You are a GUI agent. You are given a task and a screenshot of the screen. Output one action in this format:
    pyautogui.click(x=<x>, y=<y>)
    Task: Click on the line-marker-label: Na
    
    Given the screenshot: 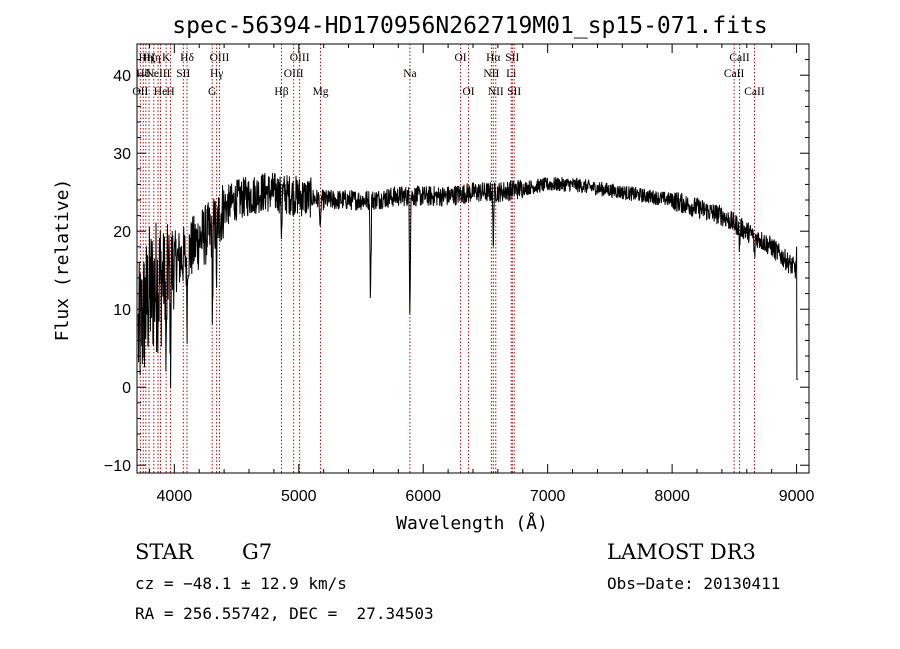 What is the action you would take?
    pyautogui.click(x=409, y=74)
    